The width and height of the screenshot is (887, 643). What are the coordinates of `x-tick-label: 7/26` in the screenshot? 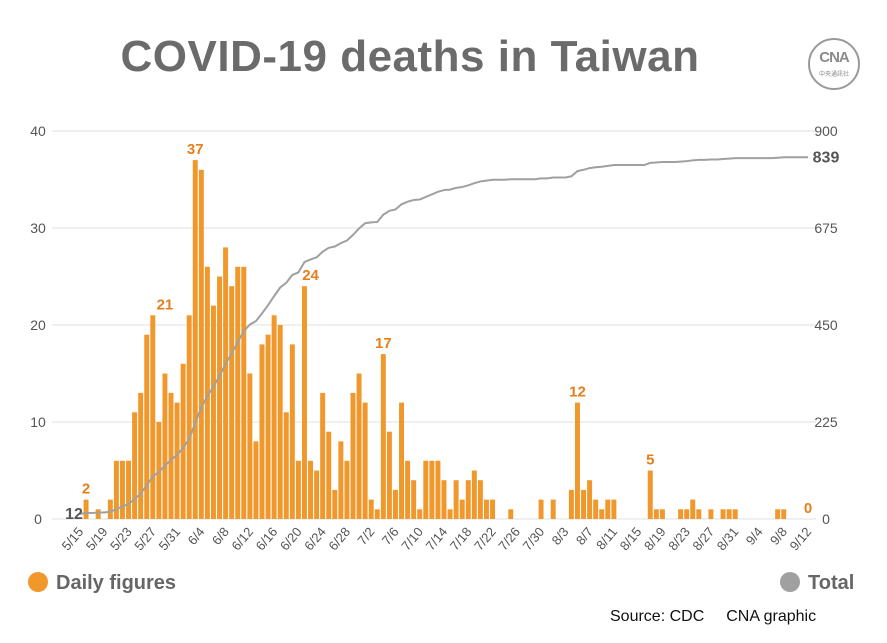 It's located at (509, 538).